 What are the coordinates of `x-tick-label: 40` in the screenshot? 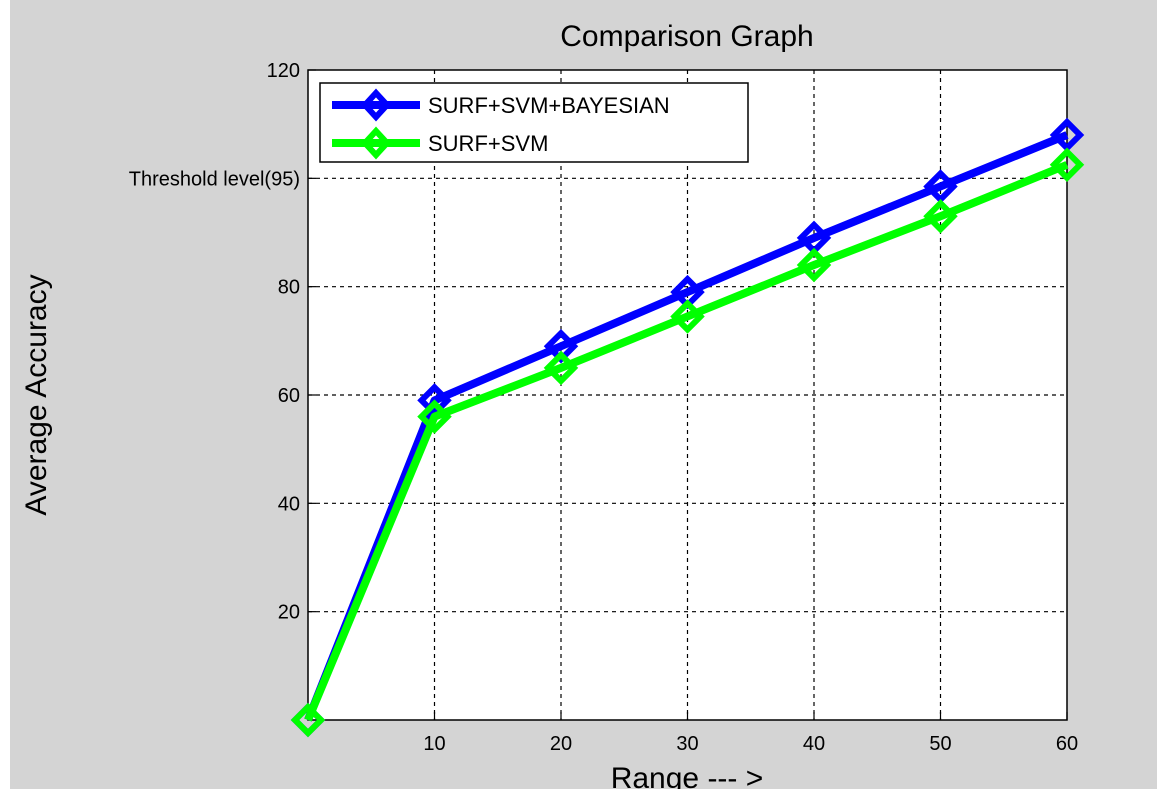 It's located at (814, 744).